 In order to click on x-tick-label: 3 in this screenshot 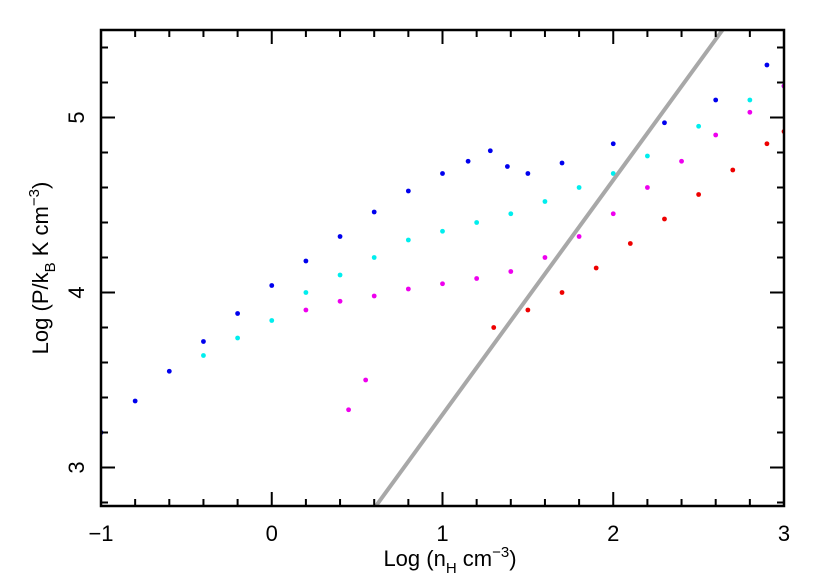, I will do `click(784, 533)`.